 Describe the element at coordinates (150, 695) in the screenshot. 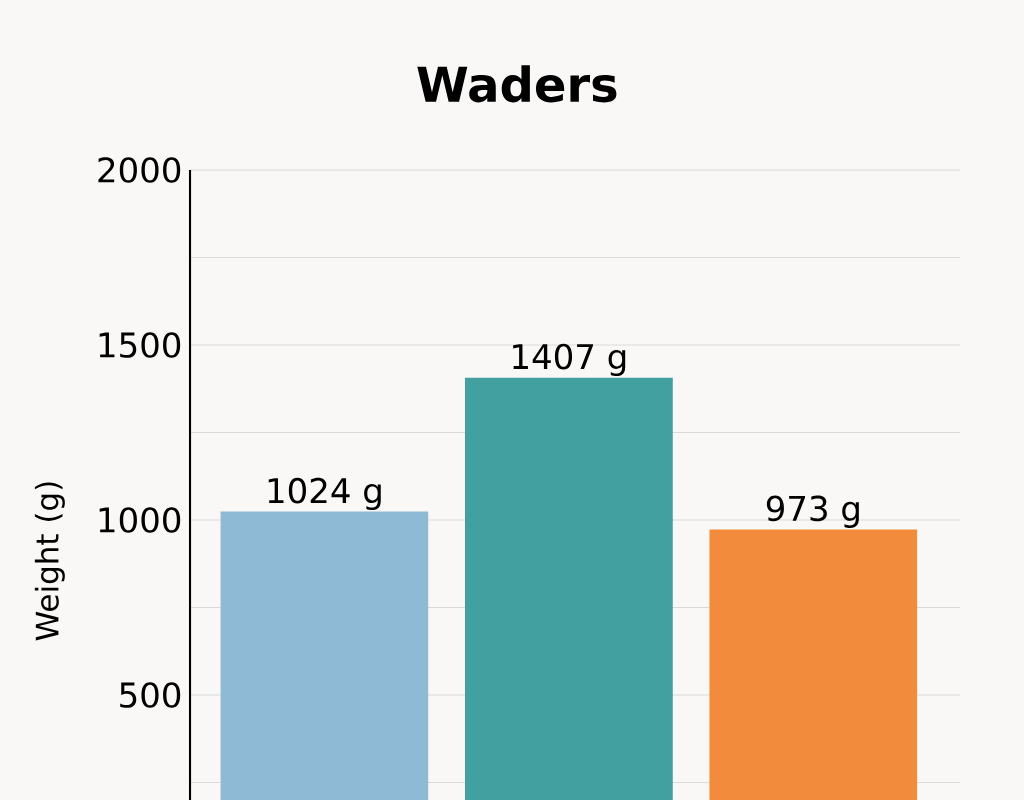

I see `y-tick-label: 500` at that location.